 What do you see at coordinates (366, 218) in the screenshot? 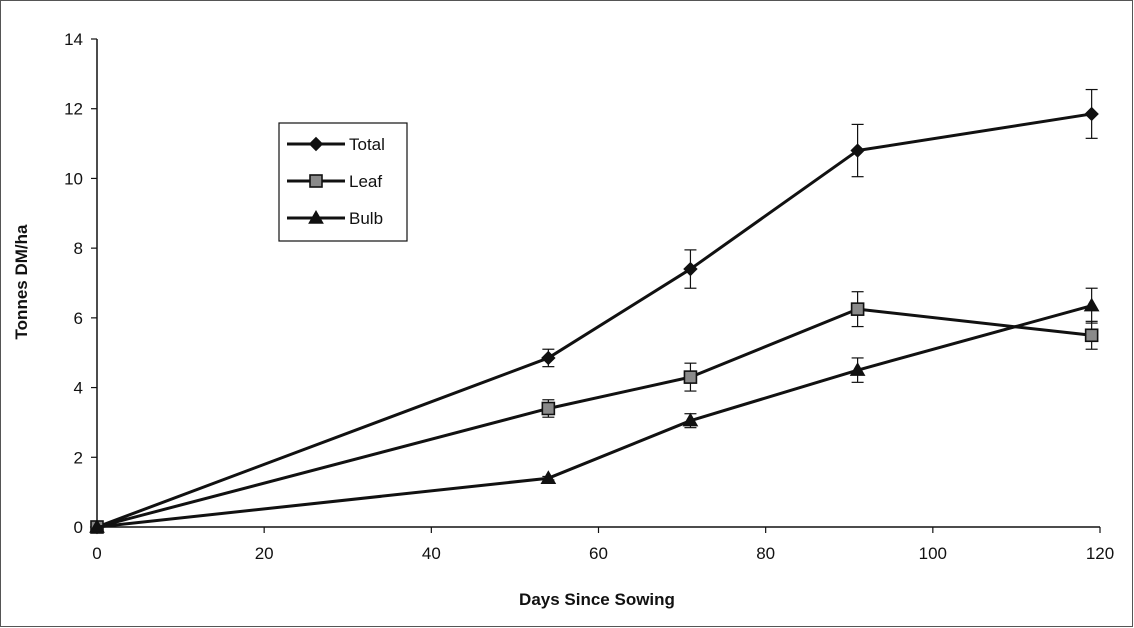
I see `legend-label-bulb: Bulb` at bounding box center [366, 218].